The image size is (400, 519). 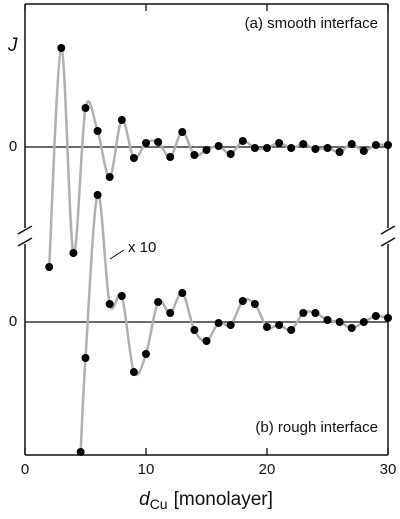 I want to click on x-tick-label: 10, so click(x=146, y=469).